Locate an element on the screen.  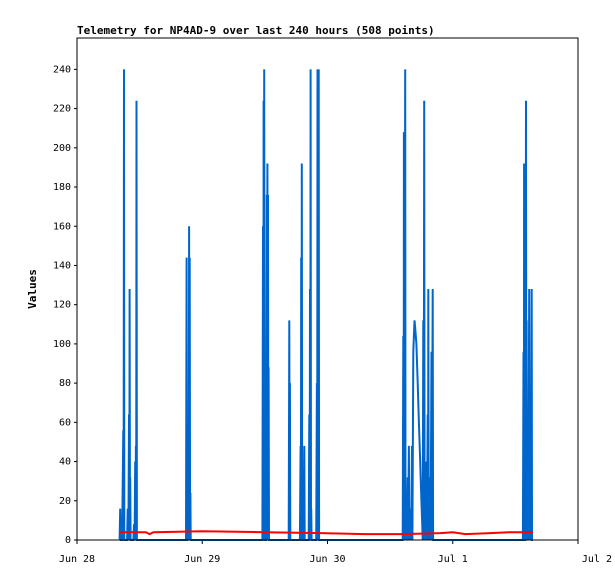
y-tick-label: 40 is located at coordinates (65, 462).